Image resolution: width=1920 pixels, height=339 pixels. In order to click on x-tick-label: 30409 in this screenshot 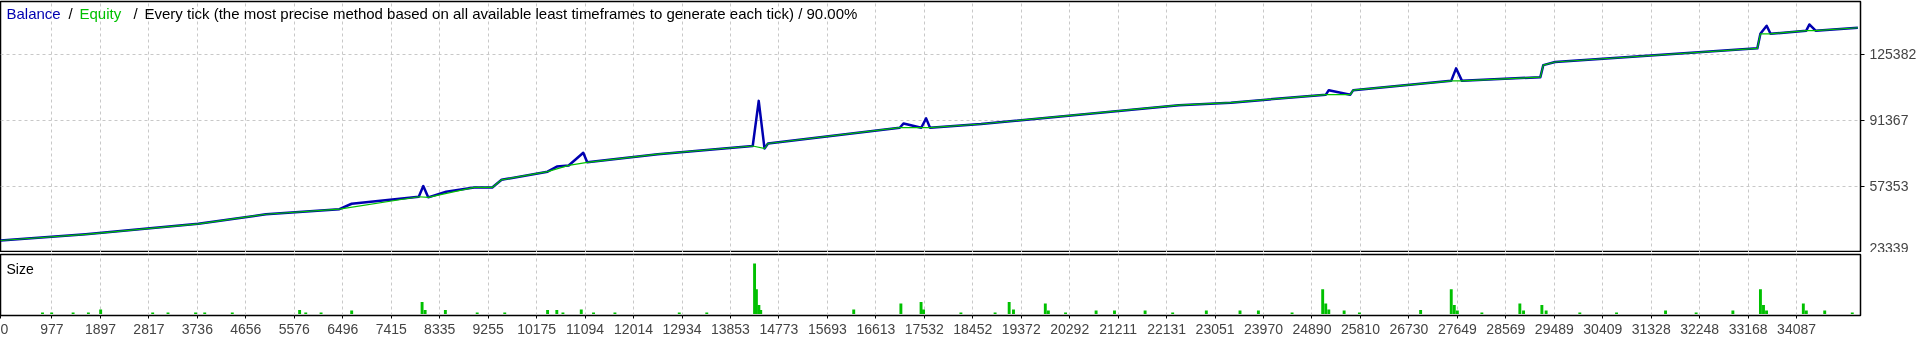, I will do `click(1603, 328)`.